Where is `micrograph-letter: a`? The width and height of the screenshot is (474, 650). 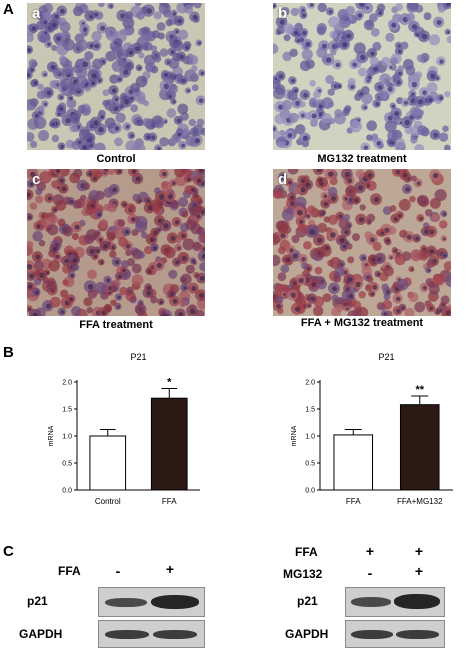
micrograph-letter: a is located at coordinates (36, 13).